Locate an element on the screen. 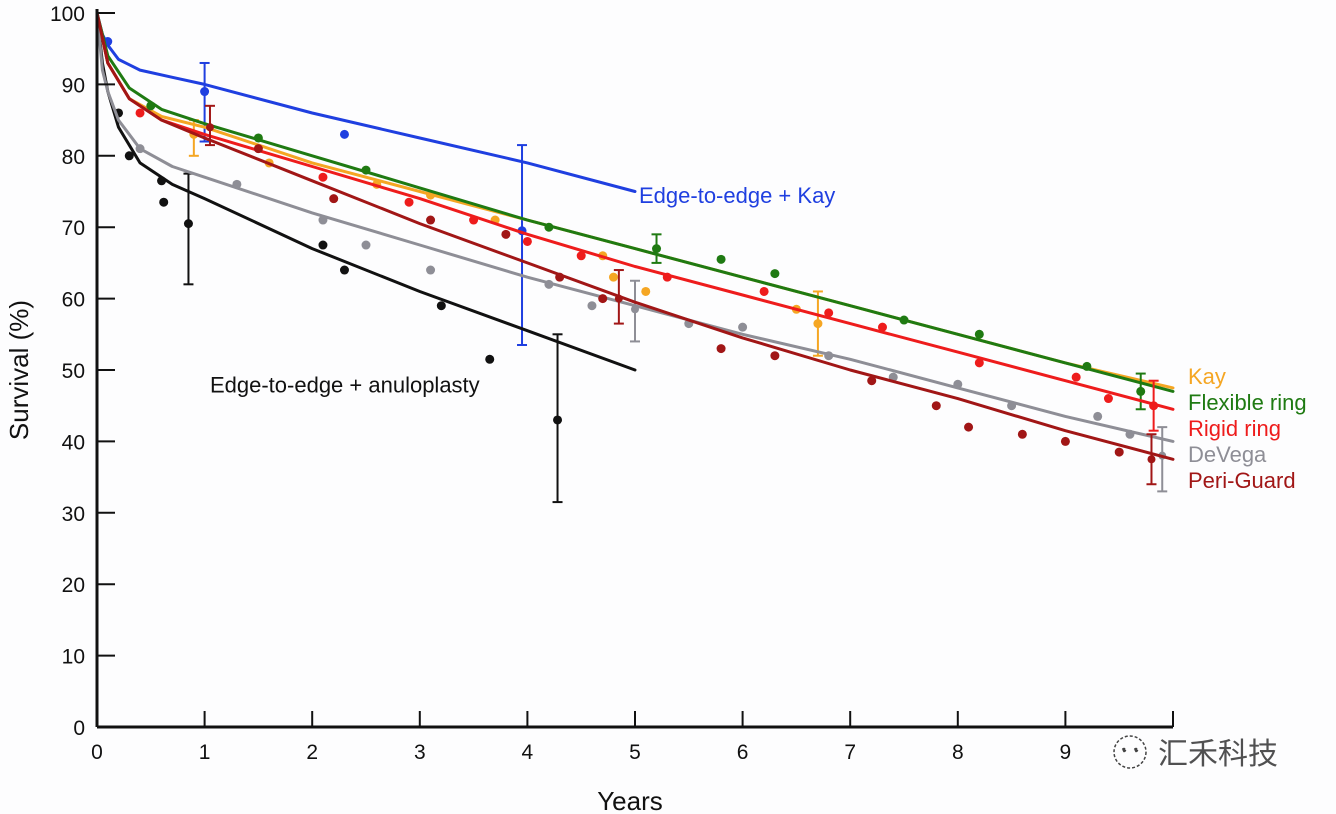  y-tick-label: 30 is located at coordinates (73, 514).